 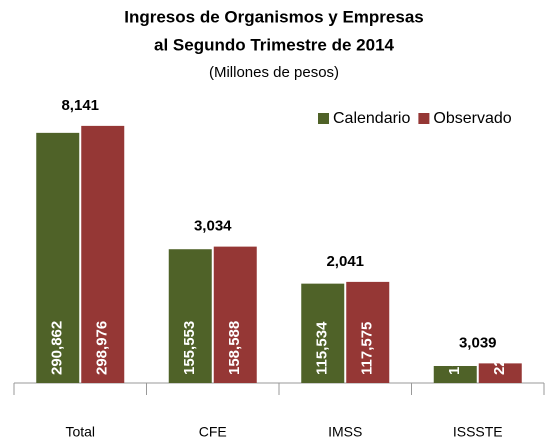 What do you see at coordinates (454, 352) in the screenshot?
I see `value-label: 19,775` at bounding box center [454, 352].